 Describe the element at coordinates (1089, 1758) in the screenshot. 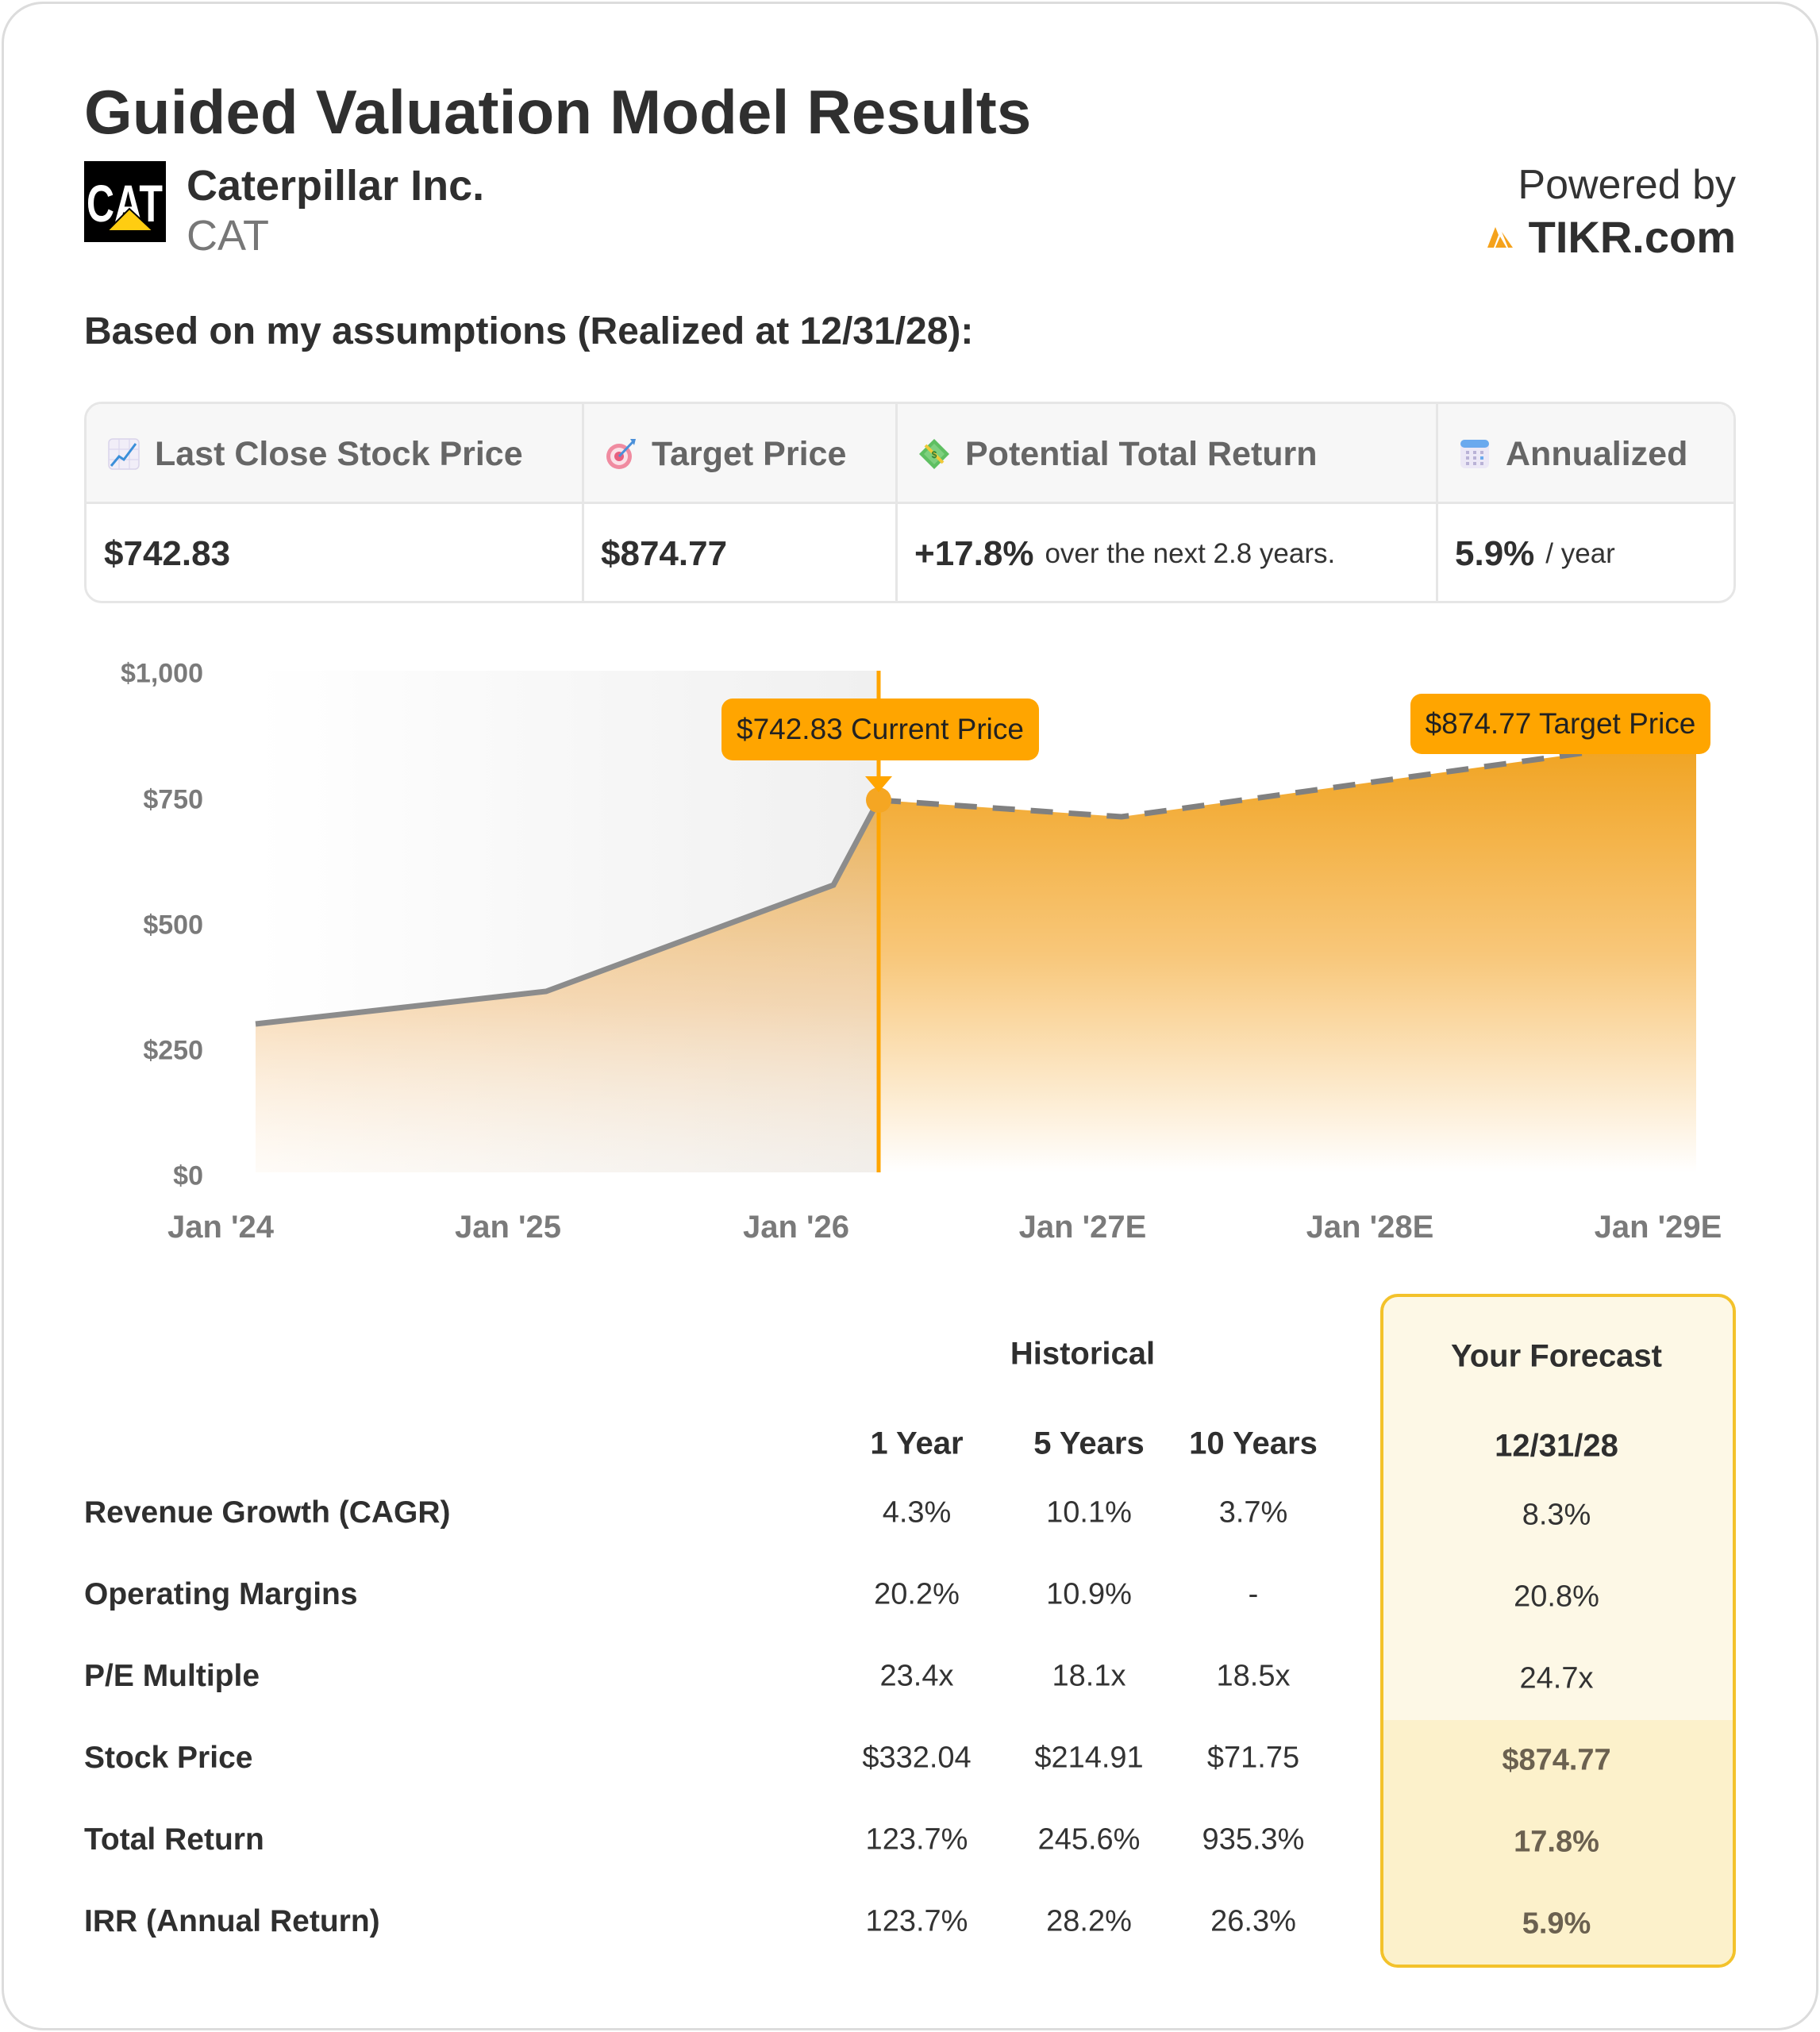

I see `table-cell: $214.91` at that location.